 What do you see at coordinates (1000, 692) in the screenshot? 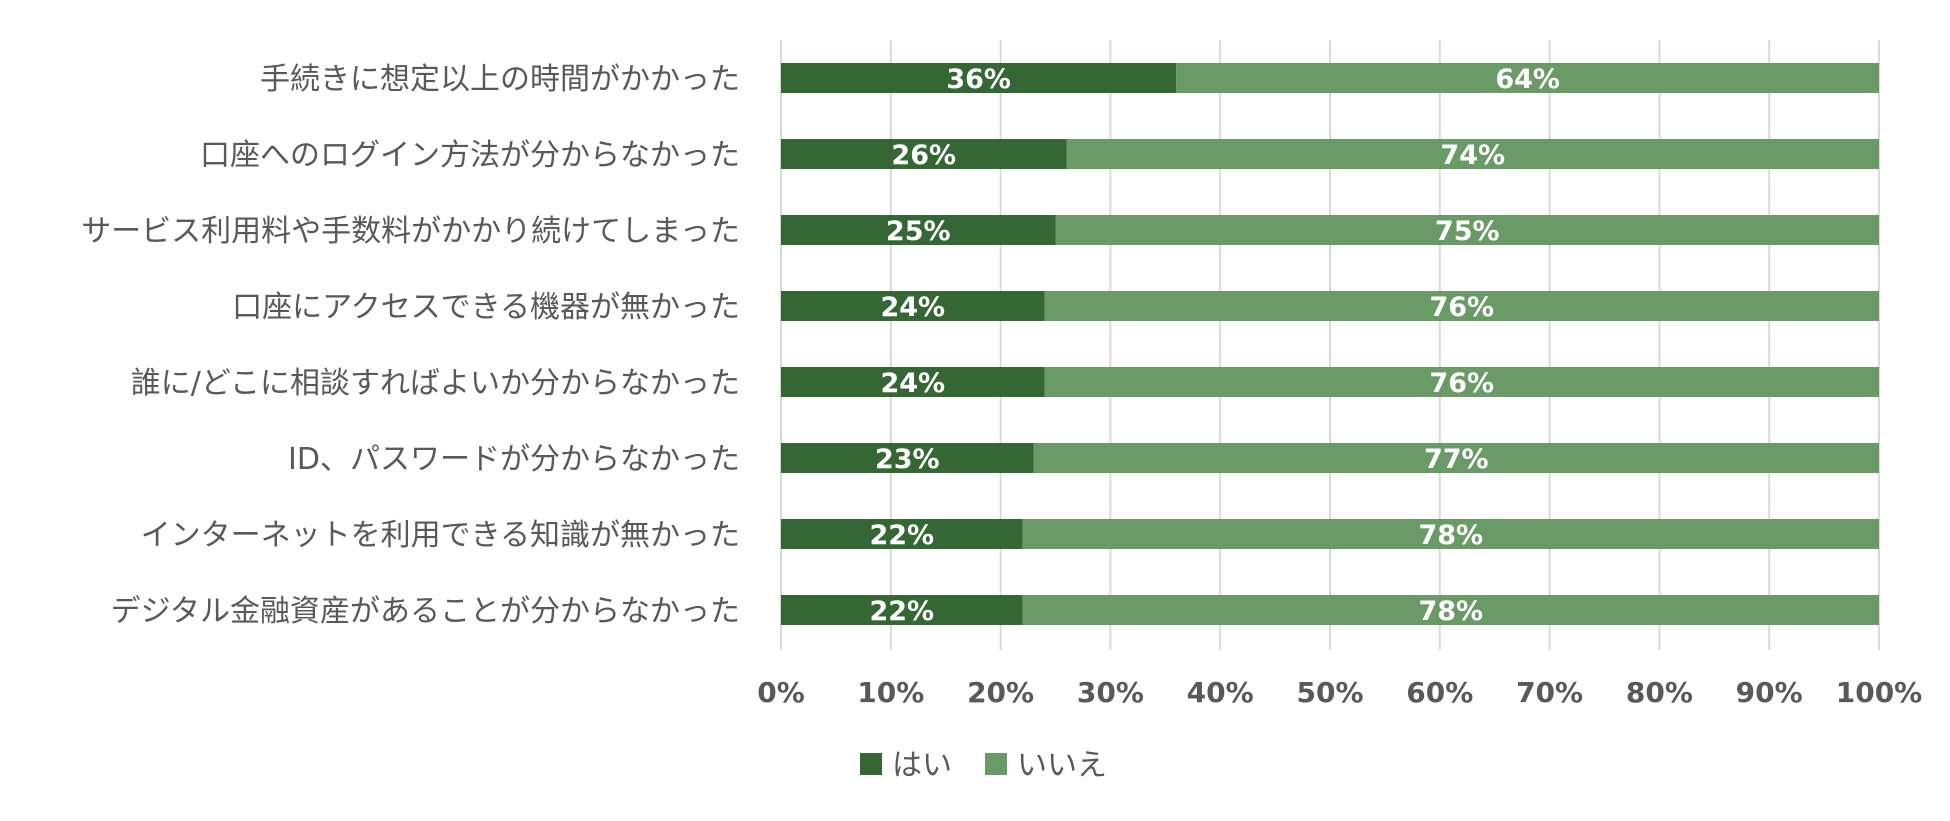
I see `x-tick-label: 20%` at bounding box center [1000, 692].